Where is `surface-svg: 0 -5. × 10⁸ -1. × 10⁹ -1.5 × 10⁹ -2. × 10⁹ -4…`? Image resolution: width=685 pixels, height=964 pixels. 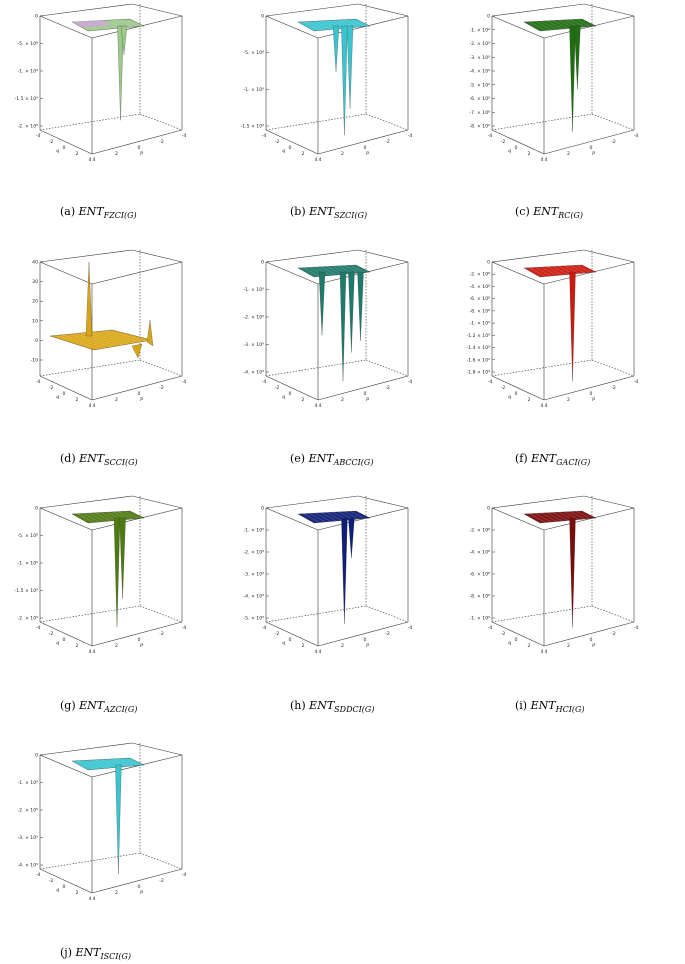
surface-svg: 0 -5. × 10⁸ -1. × 10⁹ -1.5 × 10⁹ -2. × 10⁹ -4… is located at coordinates (100, 575).